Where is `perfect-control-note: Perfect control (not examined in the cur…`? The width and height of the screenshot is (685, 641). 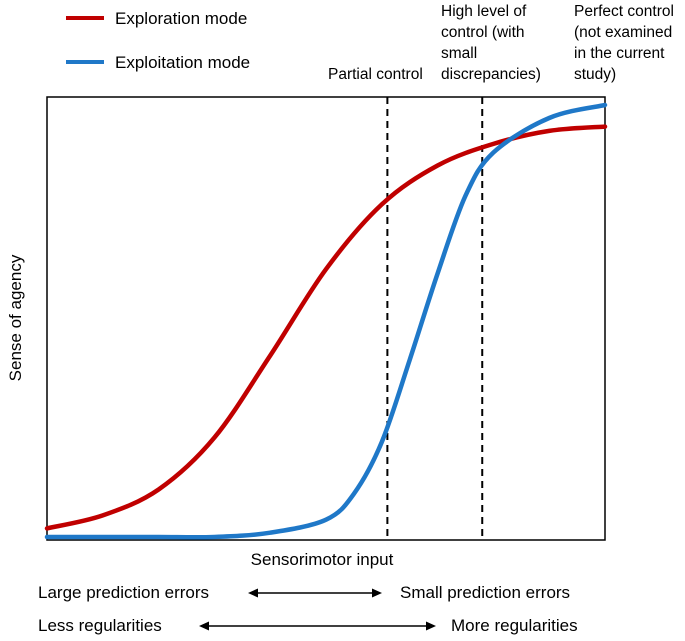
perfect-control-note: Perfect control (not examined in the cur… is located at coordinates (624, 43).